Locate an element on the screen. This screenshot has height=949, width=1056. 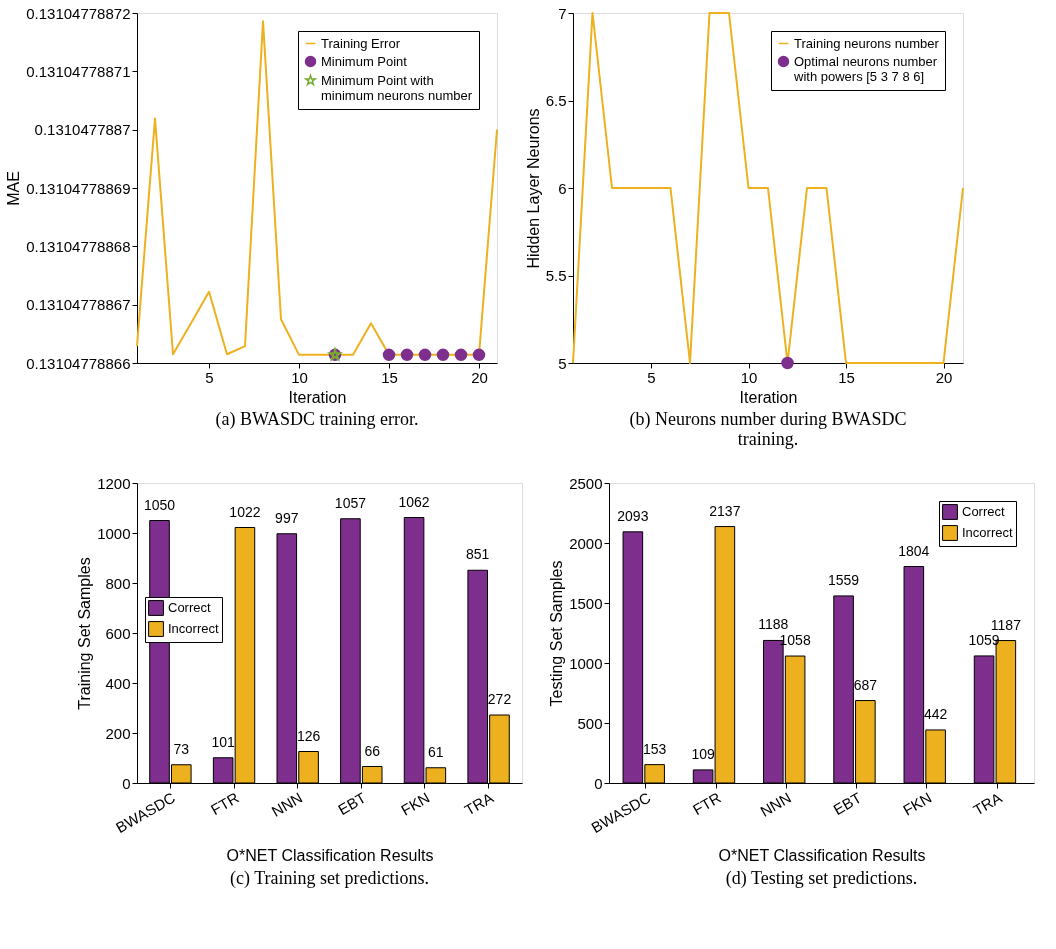
data-label: 1062 is located at coordinates (414, 501).